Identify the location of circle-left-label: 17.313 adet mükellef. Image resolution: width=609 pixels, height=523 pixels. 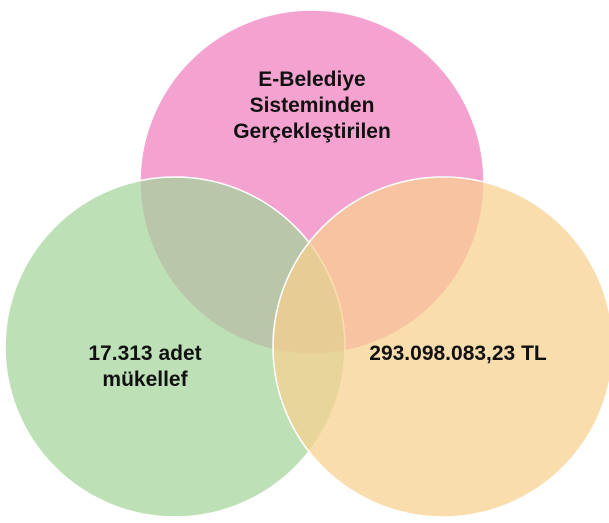
(145, 367).